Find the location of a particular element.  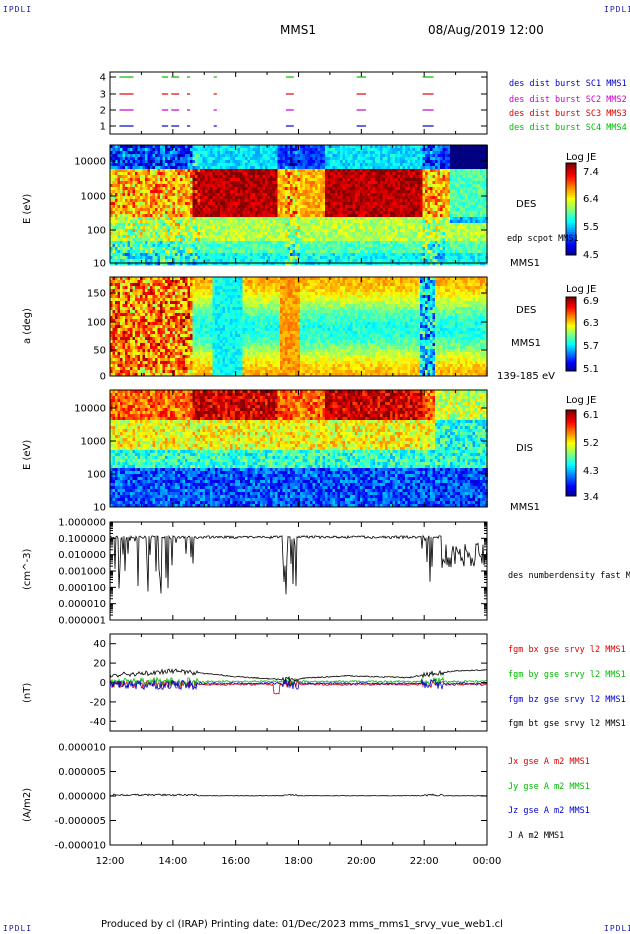

fgm-by-legend: fgm by gse srvy l2 MMS1 is located at coordinates (567, 675).